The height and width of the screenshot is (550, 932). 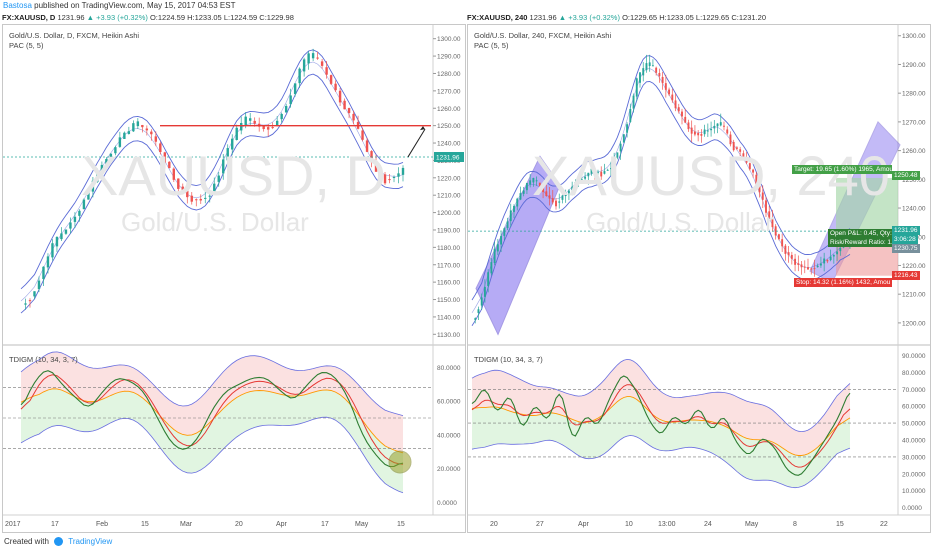 I want to click on time-axis-label: 15, so click(x=401, y=524).